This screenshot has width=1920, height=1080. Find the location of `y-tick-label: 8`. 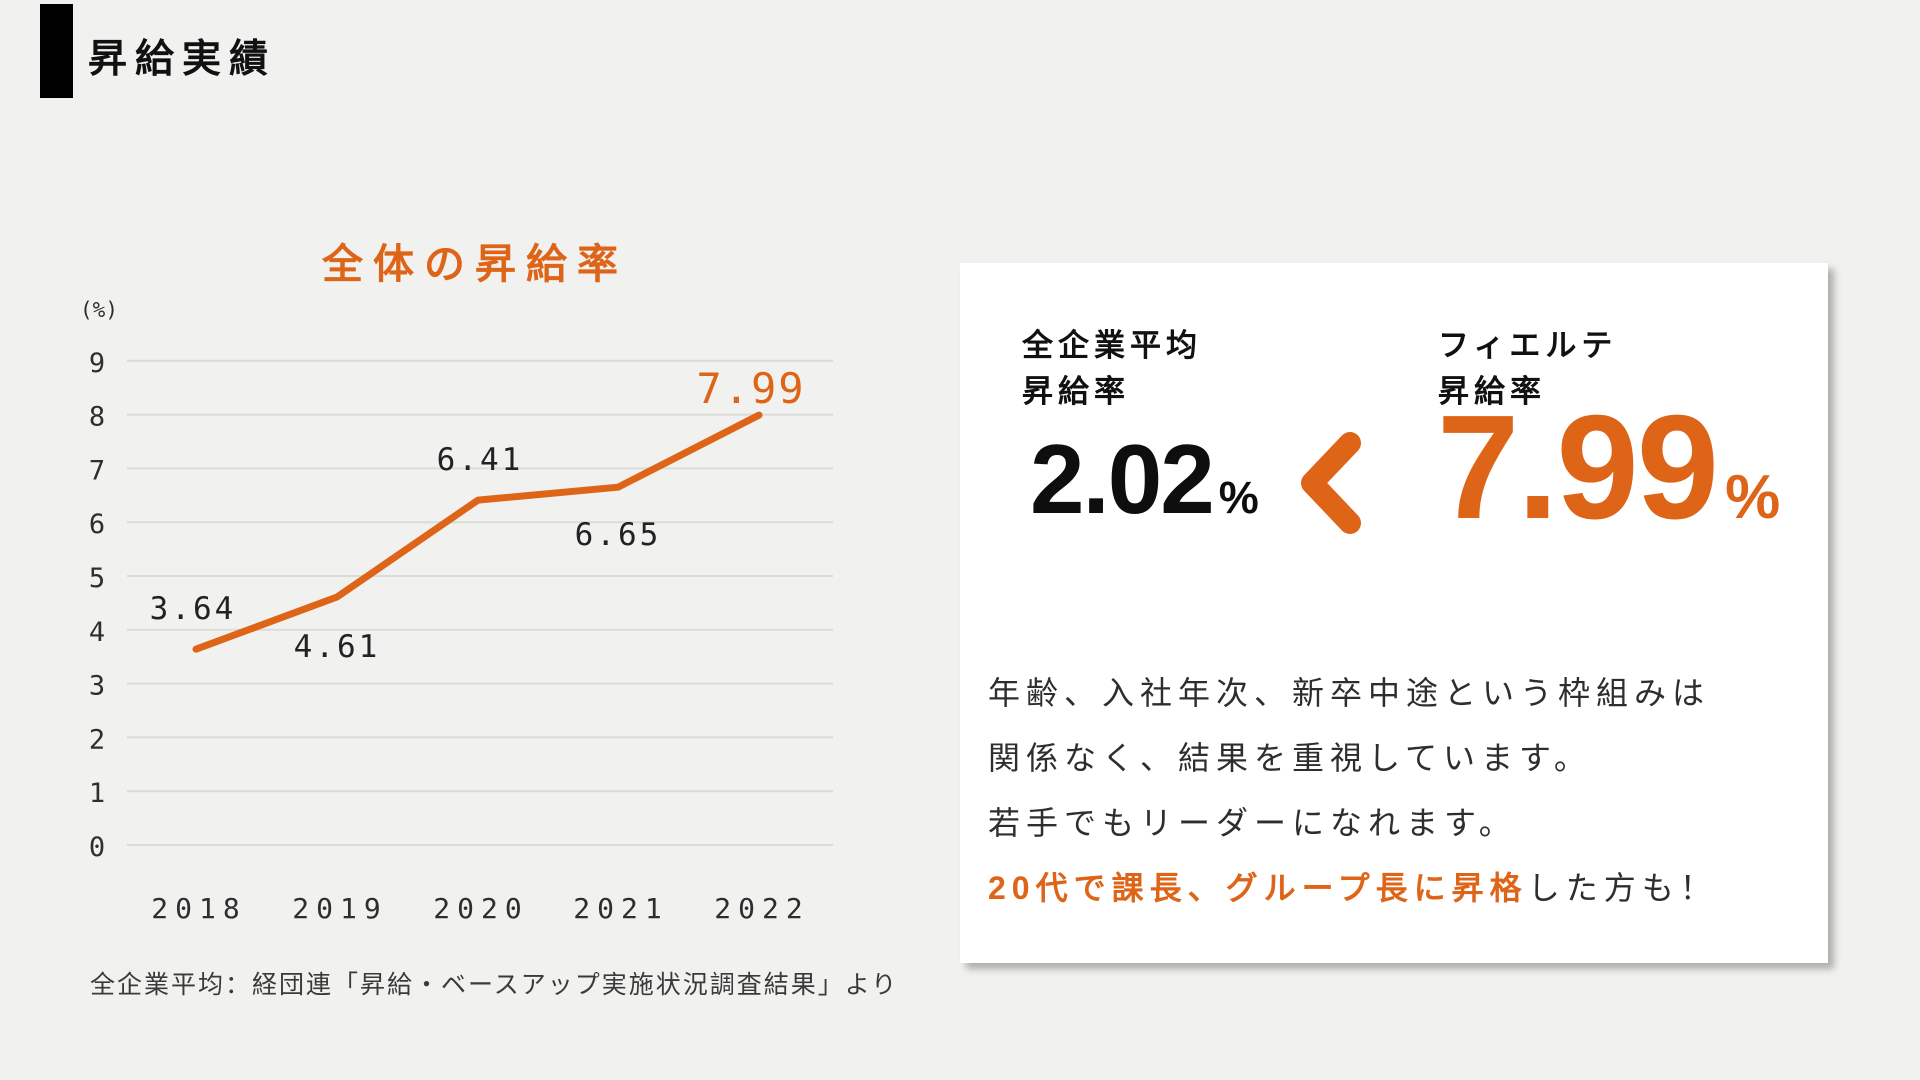

y-tick-label: 8 is located at coordinates (97, 417).